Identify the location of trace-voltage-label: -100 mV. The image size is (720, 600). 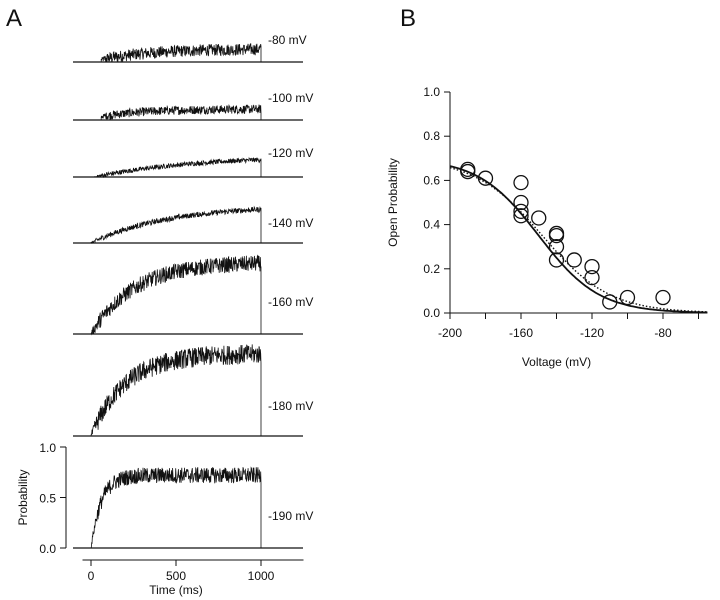
(290, 98).